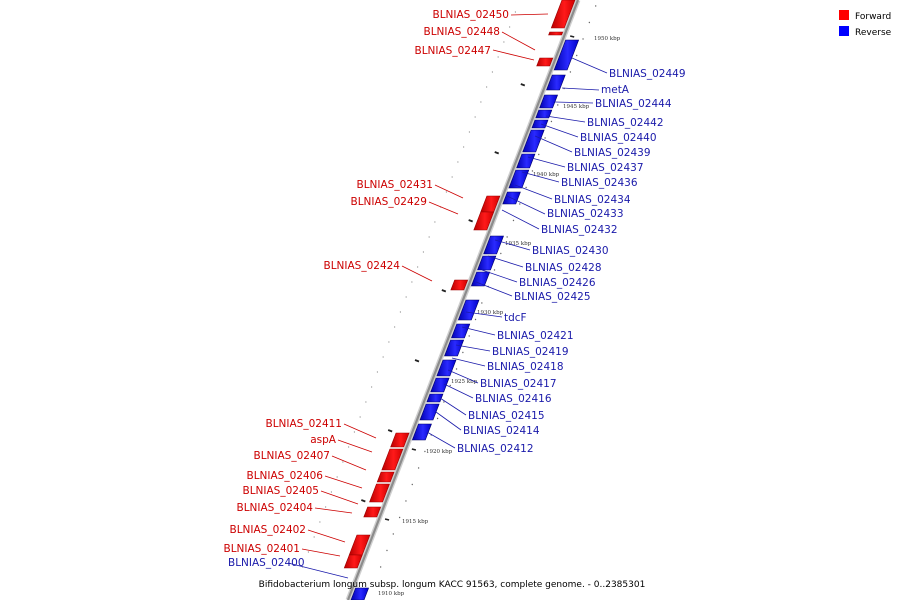  I want to click on gene-label-forward: BLNIAS_02431, so click(394, 185).